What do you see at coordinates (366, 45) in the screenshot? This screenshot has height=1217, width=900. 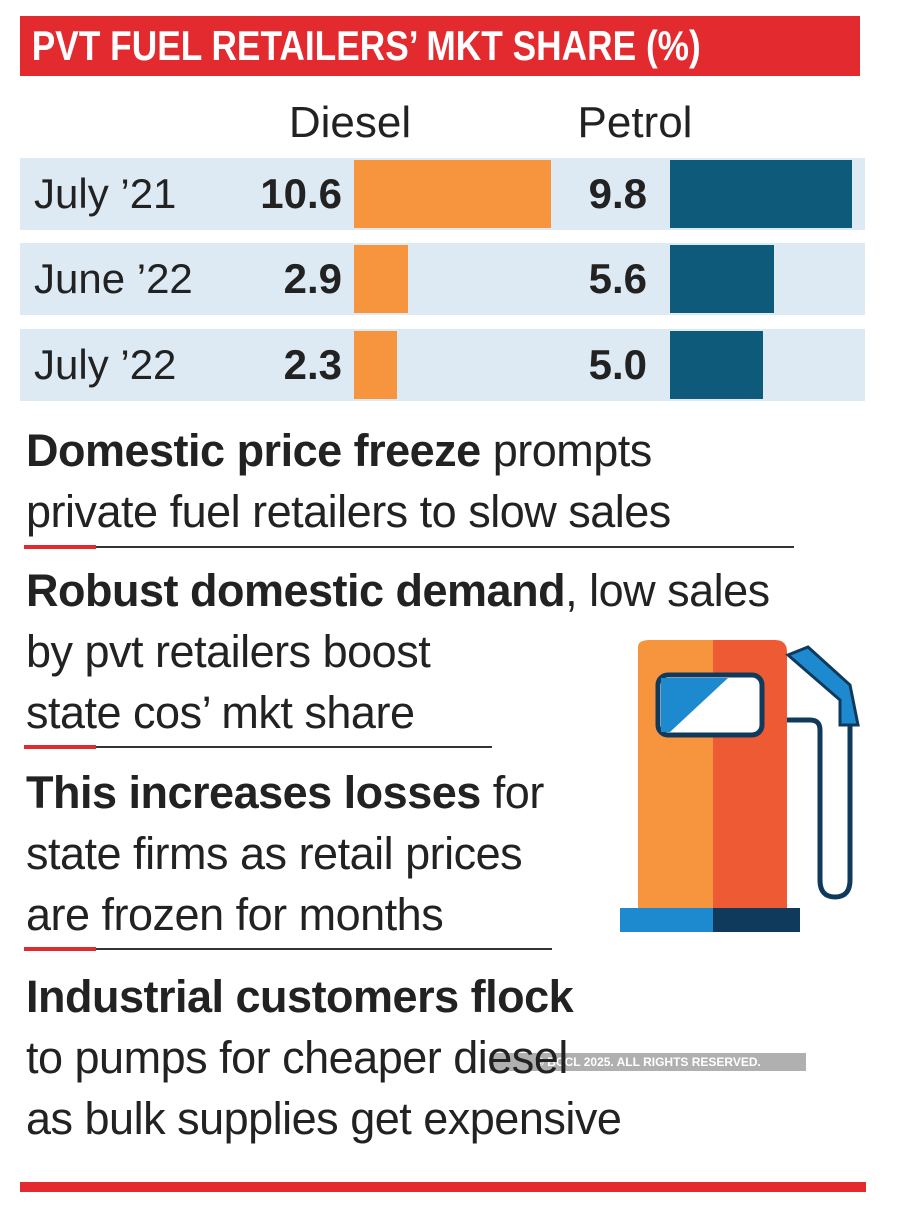 I see `title-text: PVT FUEL RETAILERS’ MKT SHARE (%)` at bounding box center [366, 45].